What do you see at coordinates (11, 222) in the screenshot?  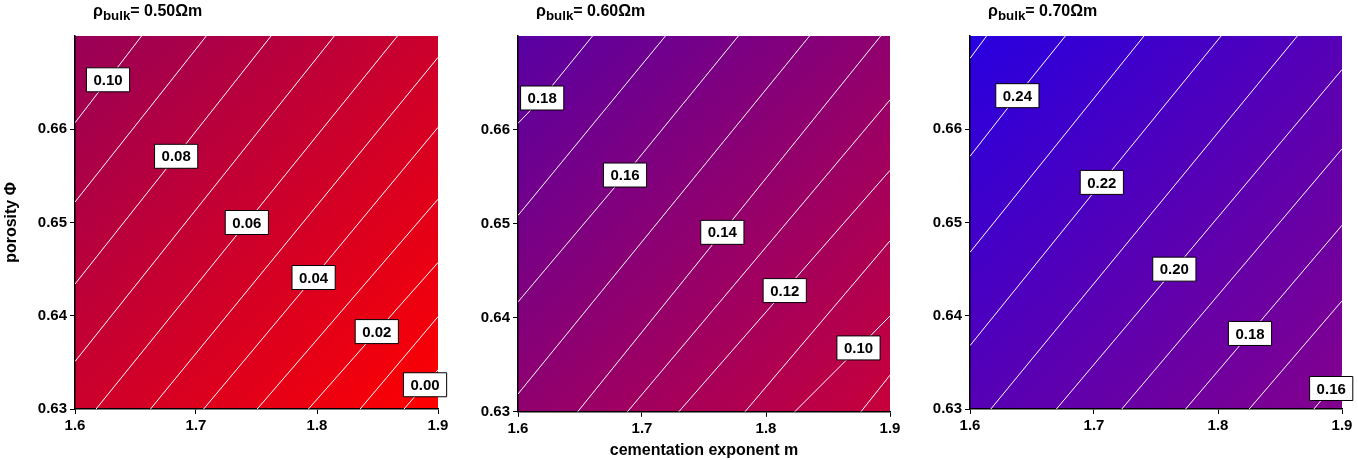 I see `y-axis-title: porosity Φ` at bounding box center [11, 222].